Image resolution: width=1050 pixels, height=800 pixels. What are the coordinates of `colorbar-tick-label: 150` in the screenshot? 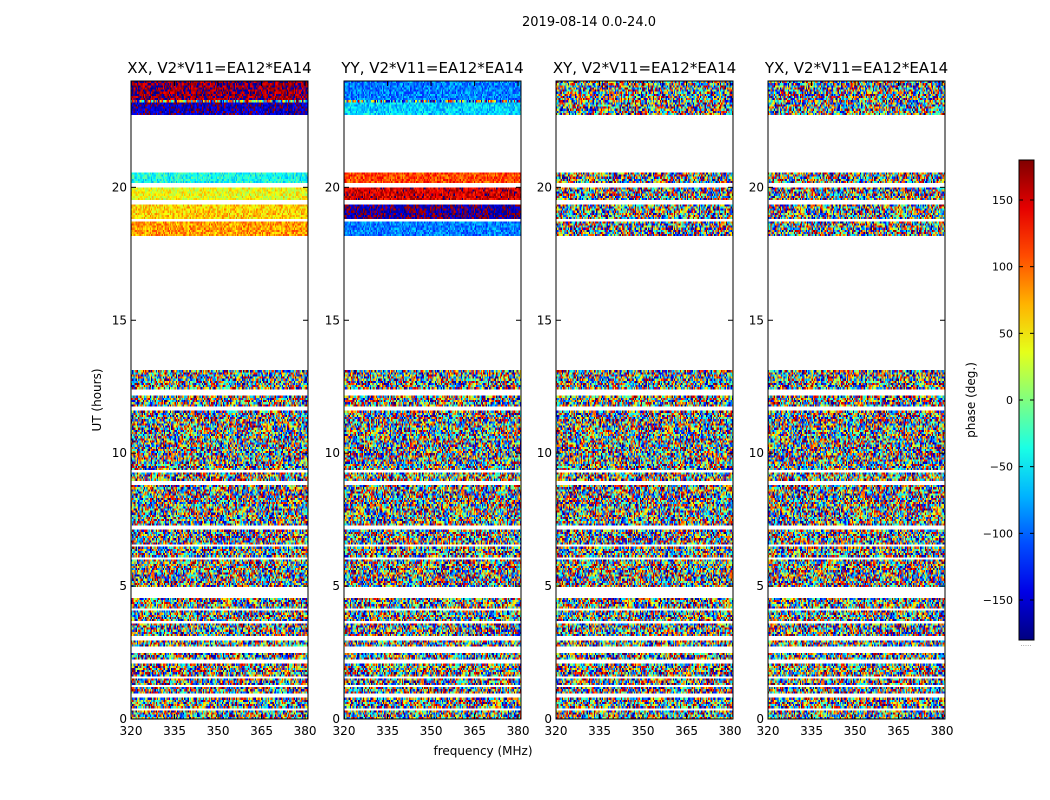 It's located at (1002, 200).